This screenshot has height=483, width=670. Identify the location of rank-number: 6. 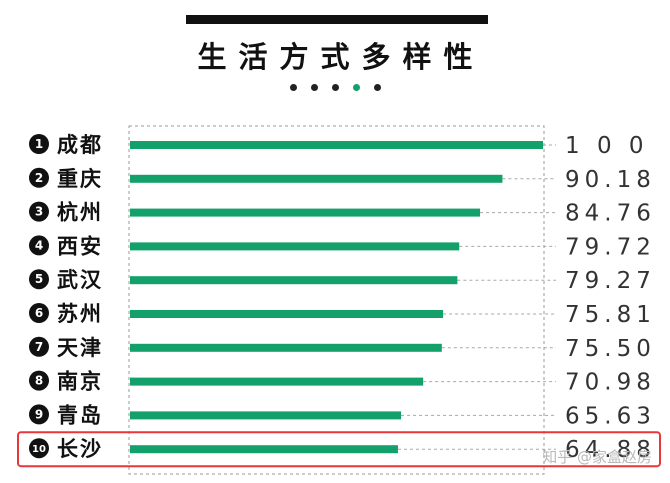
(39, 313).